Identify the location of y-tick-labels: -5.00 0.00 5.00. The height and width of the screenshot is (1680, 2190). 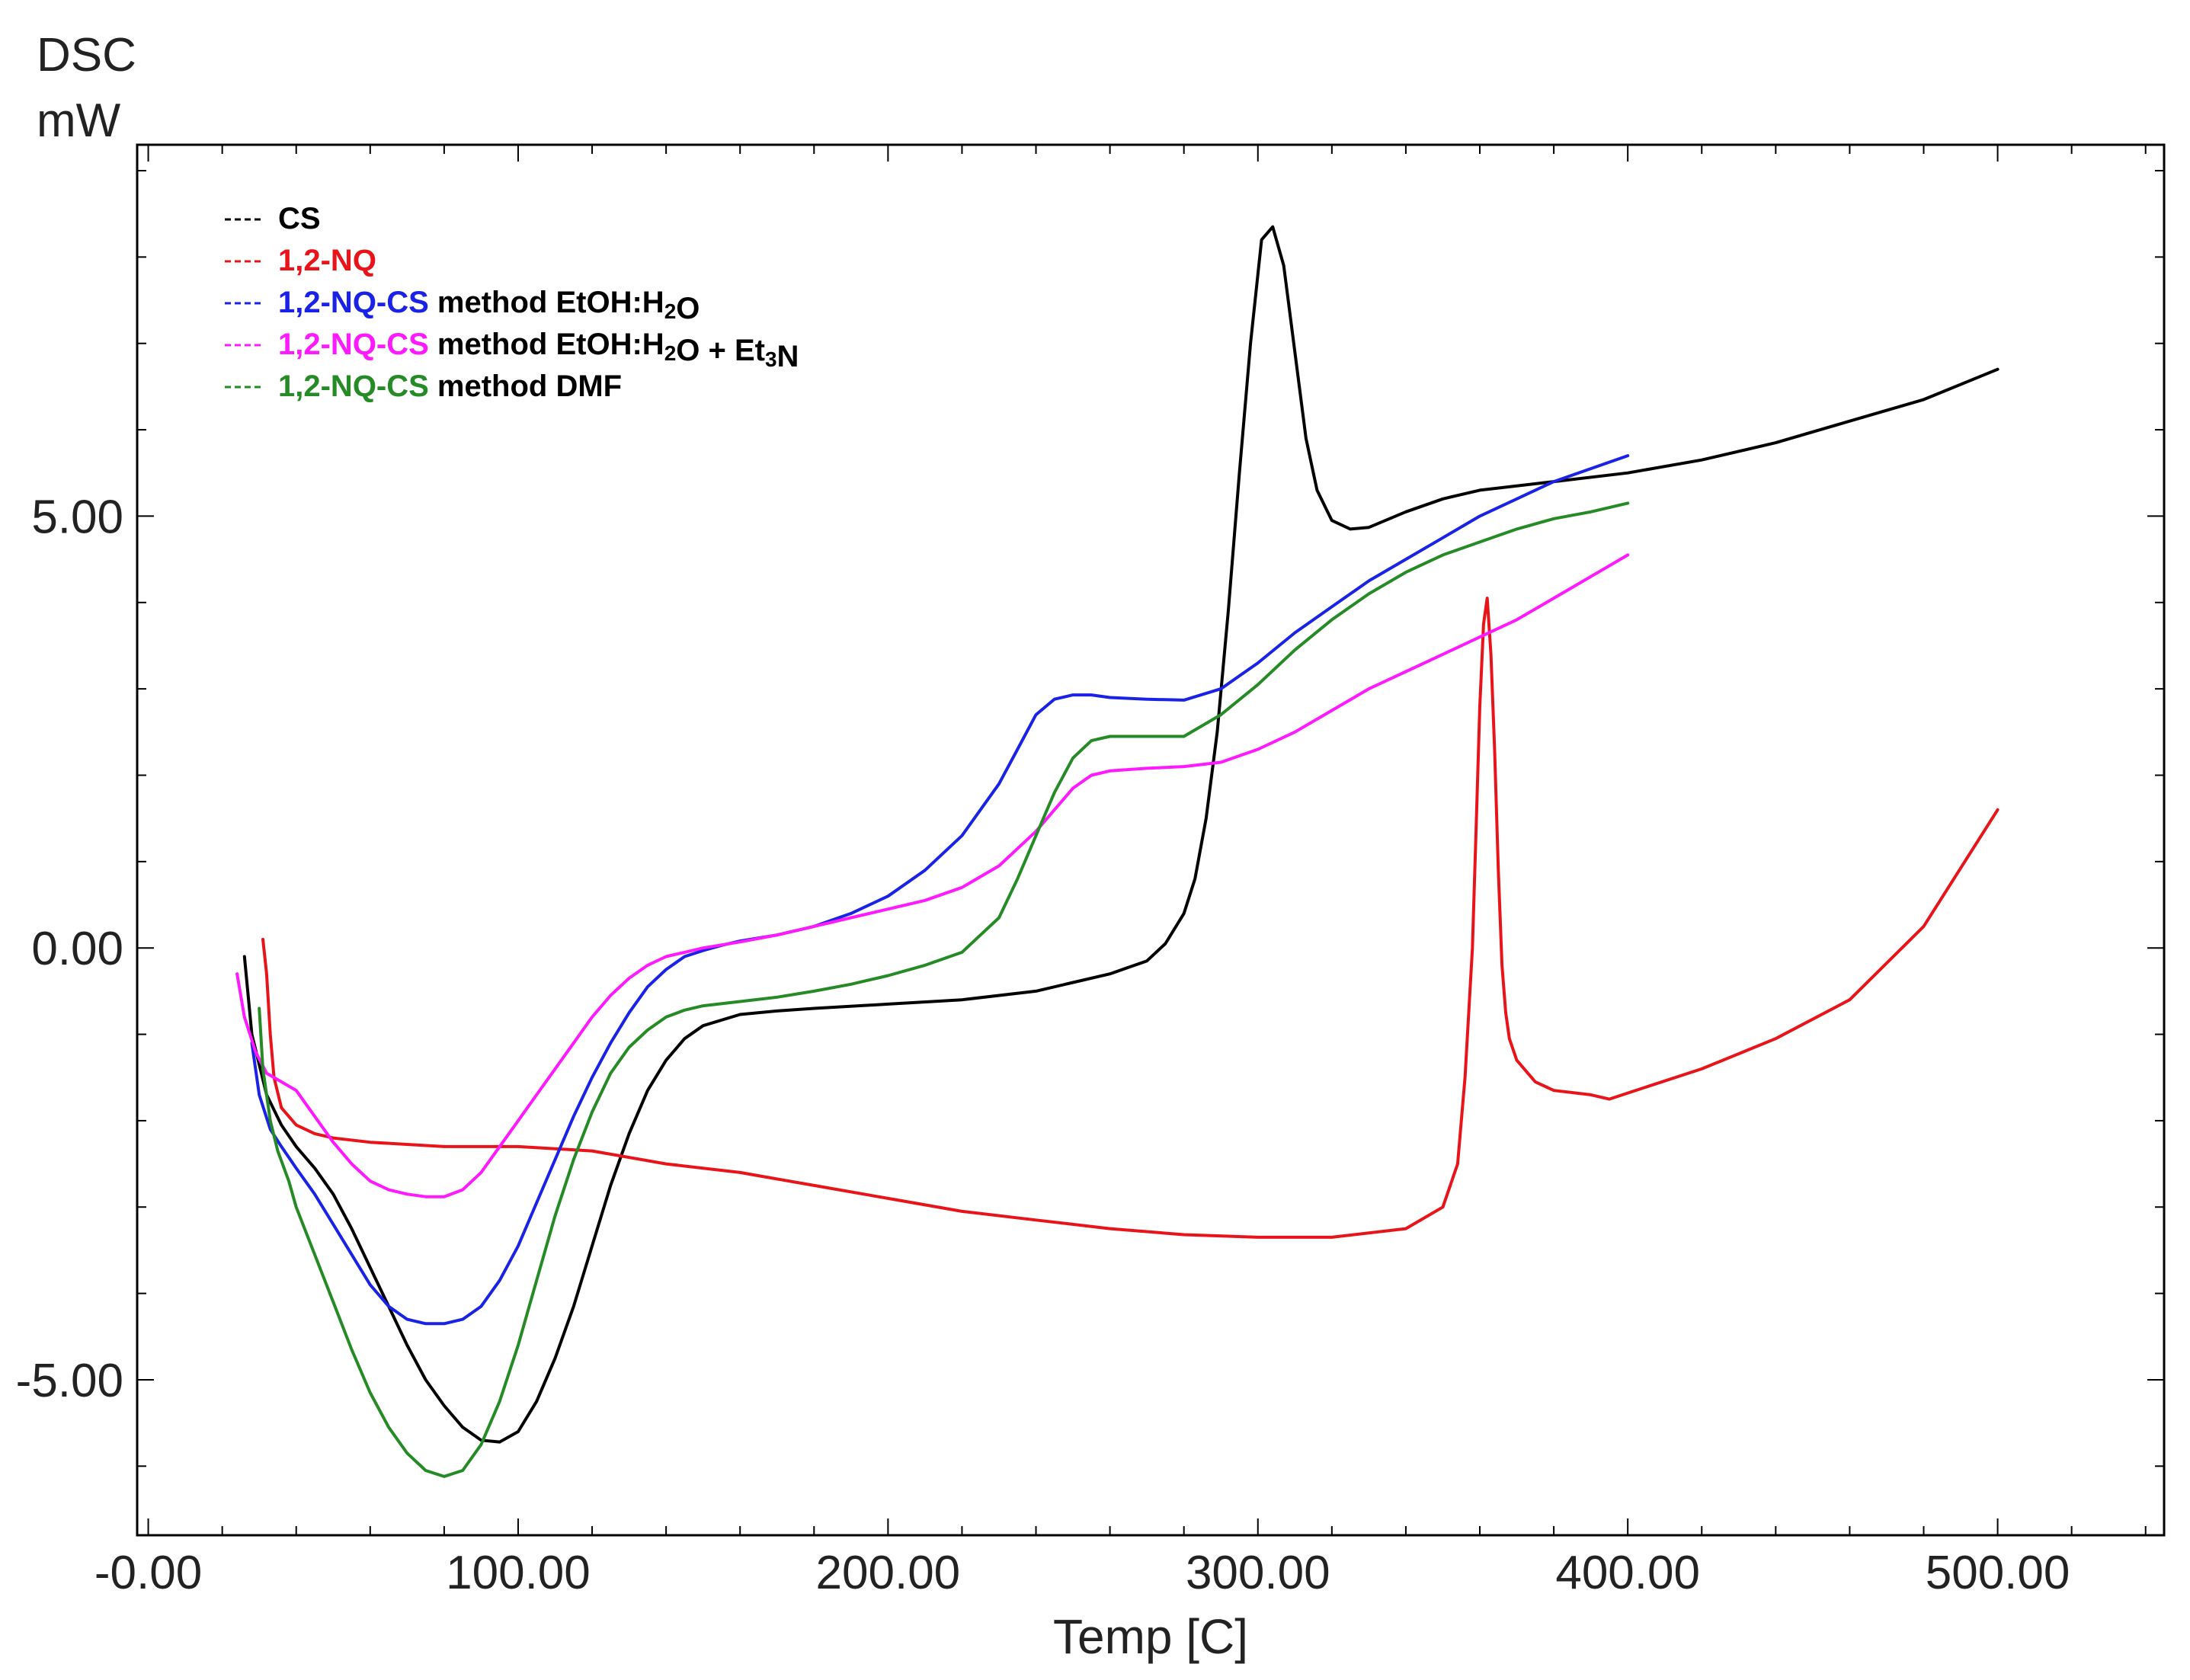
(69, 949).